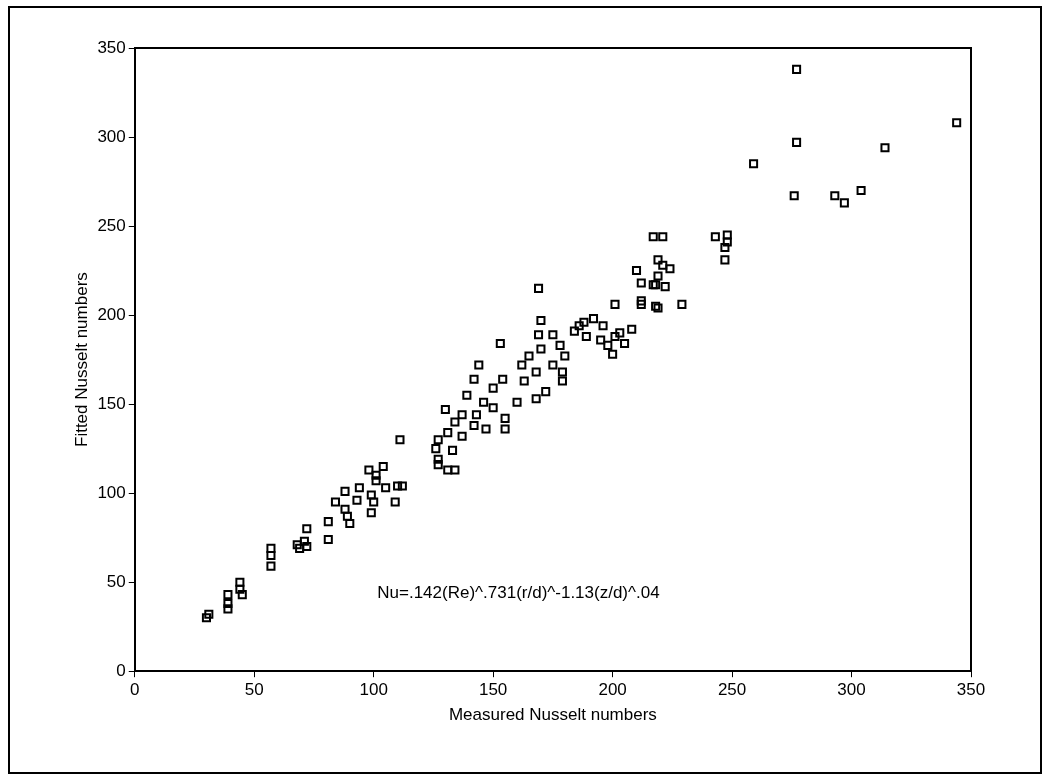 Image resolution: width=1059 pixels, height=783 pixels. What do you see at coordinates (373, 690) in the screenshot?
I see `x-tick-label: 100` at bounding box center [373, 690].